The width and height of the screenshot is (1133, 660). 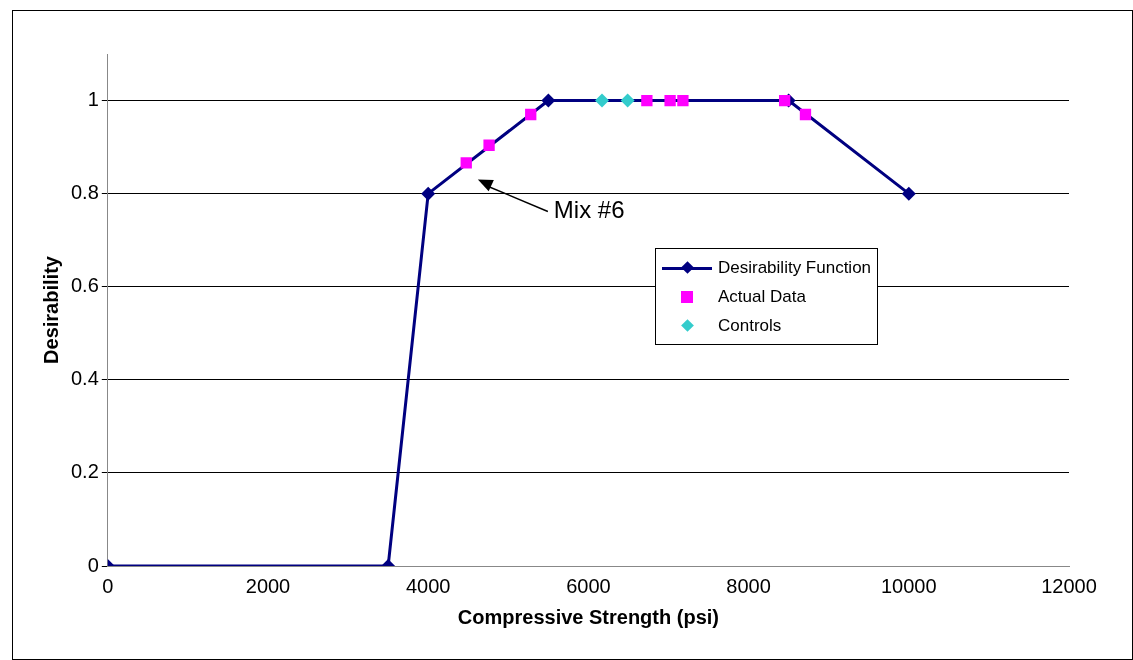 I want to click on legend-label: Actual Data, so click(x=762, y=296).